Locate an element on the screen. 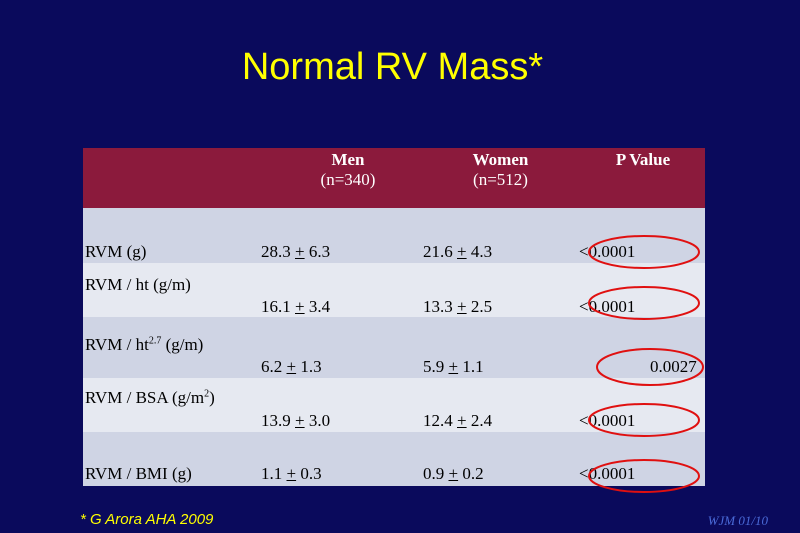 This screenshot has width=800, height=533. women-value: 12.4 + 2.4 is located at coordinates (458, 420).